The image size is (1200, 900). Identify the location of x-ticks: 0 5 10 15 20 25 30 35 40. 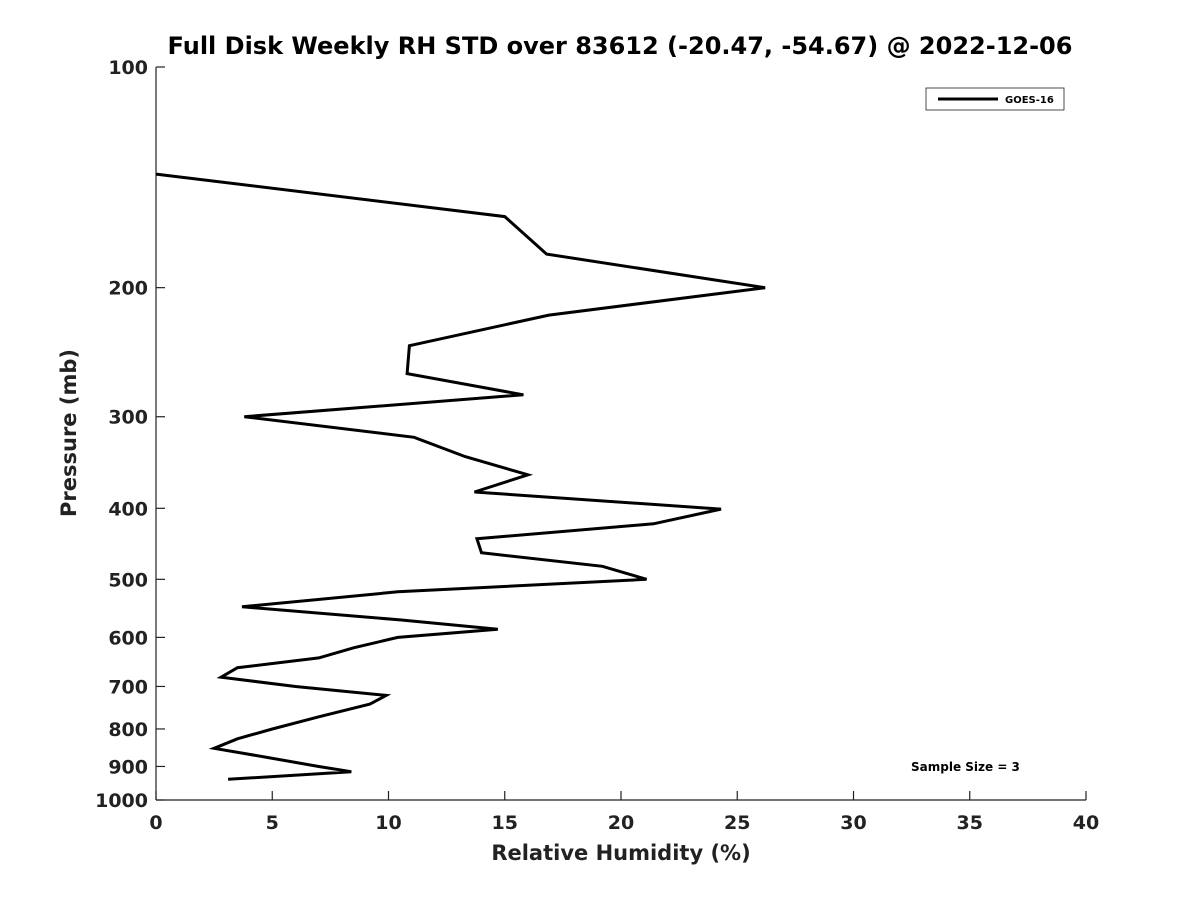
(624, 812).